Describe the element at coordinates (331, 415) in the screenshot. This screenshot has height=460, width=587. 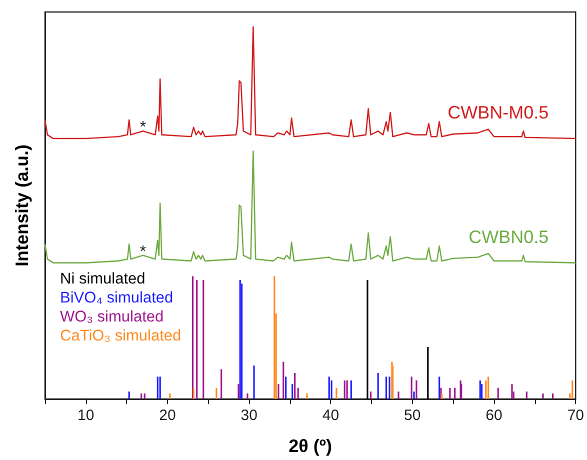
I see `x-tick-label: 40` at that location.